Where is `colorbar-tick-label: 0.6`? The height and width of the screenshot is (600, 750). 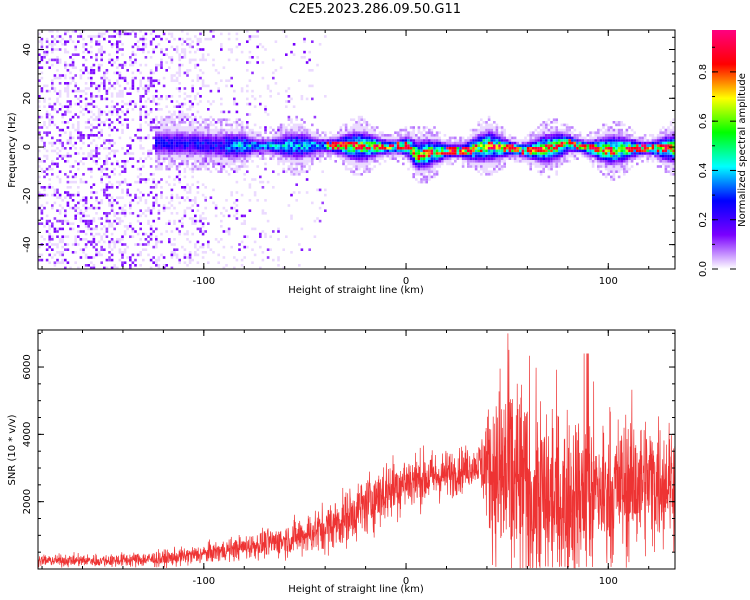
colorbar-tick-label: 0.6 is located at coordinates (703, 121).